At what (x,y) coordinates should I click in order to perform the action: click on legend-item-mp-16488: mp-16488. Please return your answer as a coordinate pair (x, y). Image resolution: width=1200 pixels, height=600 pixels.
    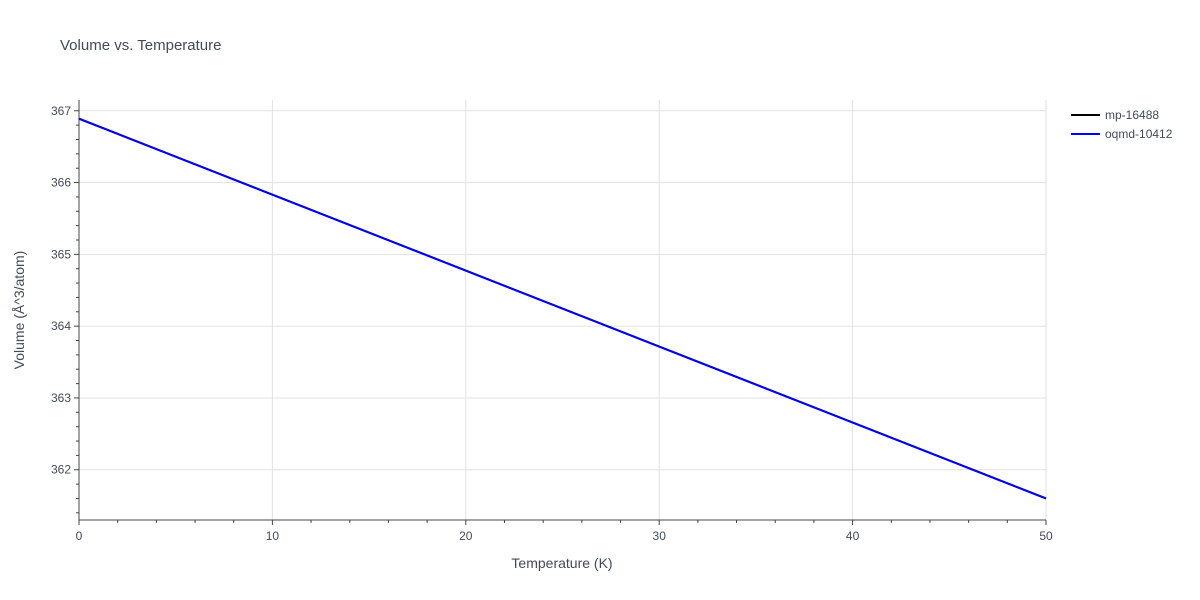
    Looking at the image, I should click on (1115, 115).